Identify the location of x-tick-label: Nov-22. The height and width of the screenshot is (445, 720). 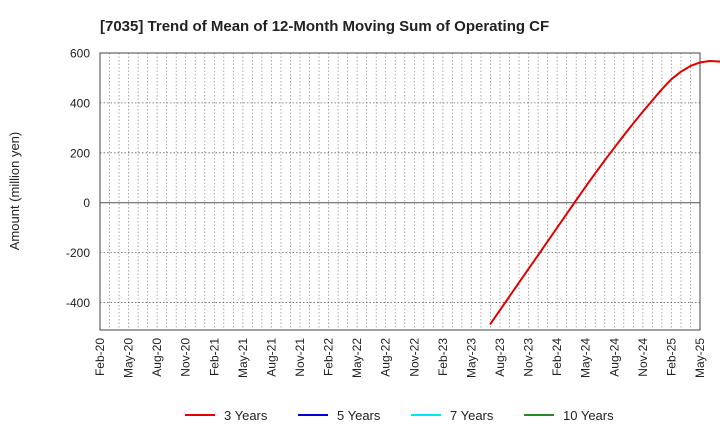
(414, 357).